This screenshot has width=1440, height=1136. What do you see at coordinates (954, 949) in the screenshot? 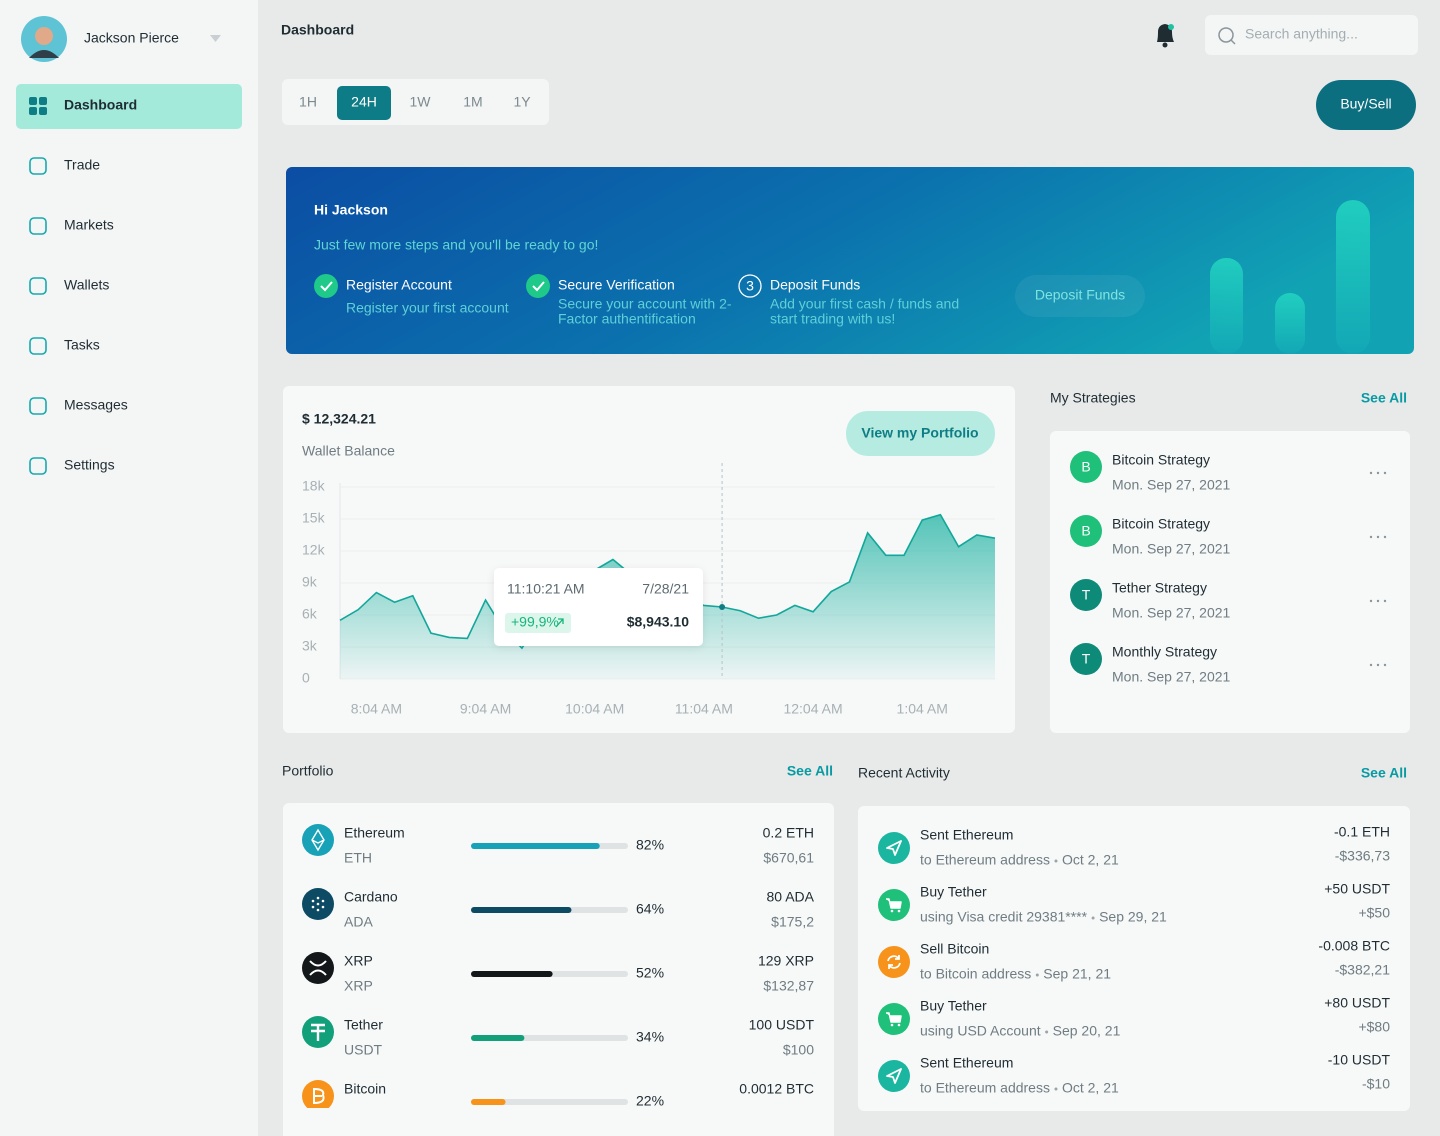
I see `activity-title: Sell Bitcoin` at bounding box center [954, 949].